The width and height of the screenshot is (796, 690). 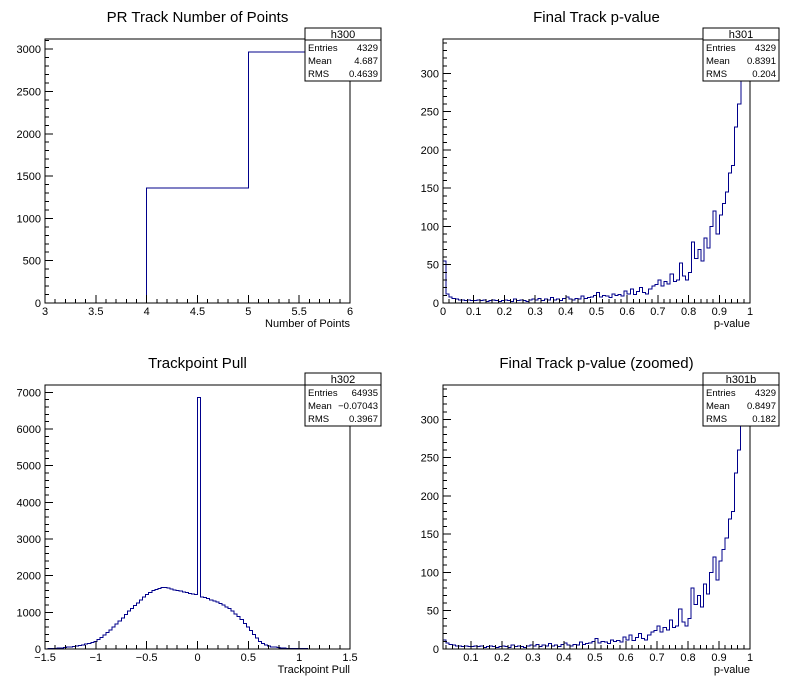 What do you see at coordinates (197, 312) in the screenshot?
I see `x-tick-label: 4.5` at bounding box center [197, 312].